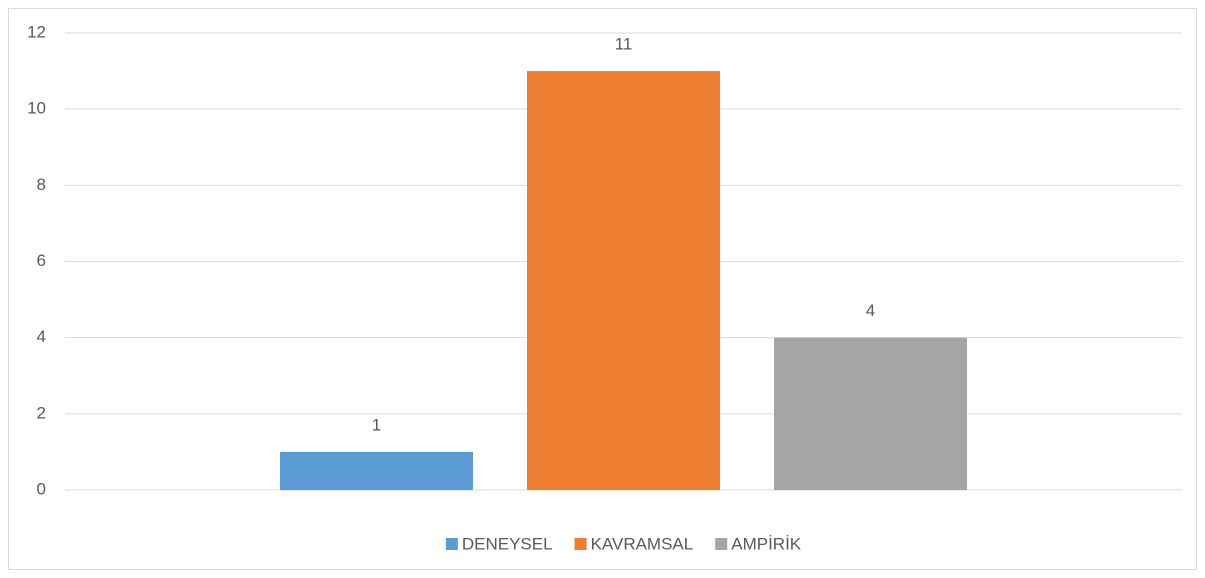 This screenshot has width=1205, height=578. What do you see at coordinates (624, 44) in the screenshot?
I see `data-label: 11` at bounding box center [624, 44].